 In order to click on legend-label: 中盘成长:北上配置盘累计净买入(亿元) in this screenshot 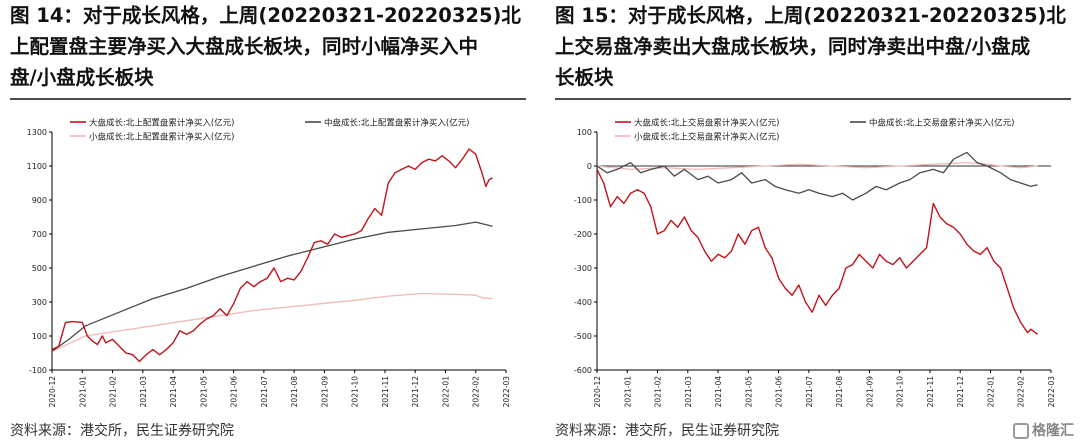, I will do `click(397, 123)`.